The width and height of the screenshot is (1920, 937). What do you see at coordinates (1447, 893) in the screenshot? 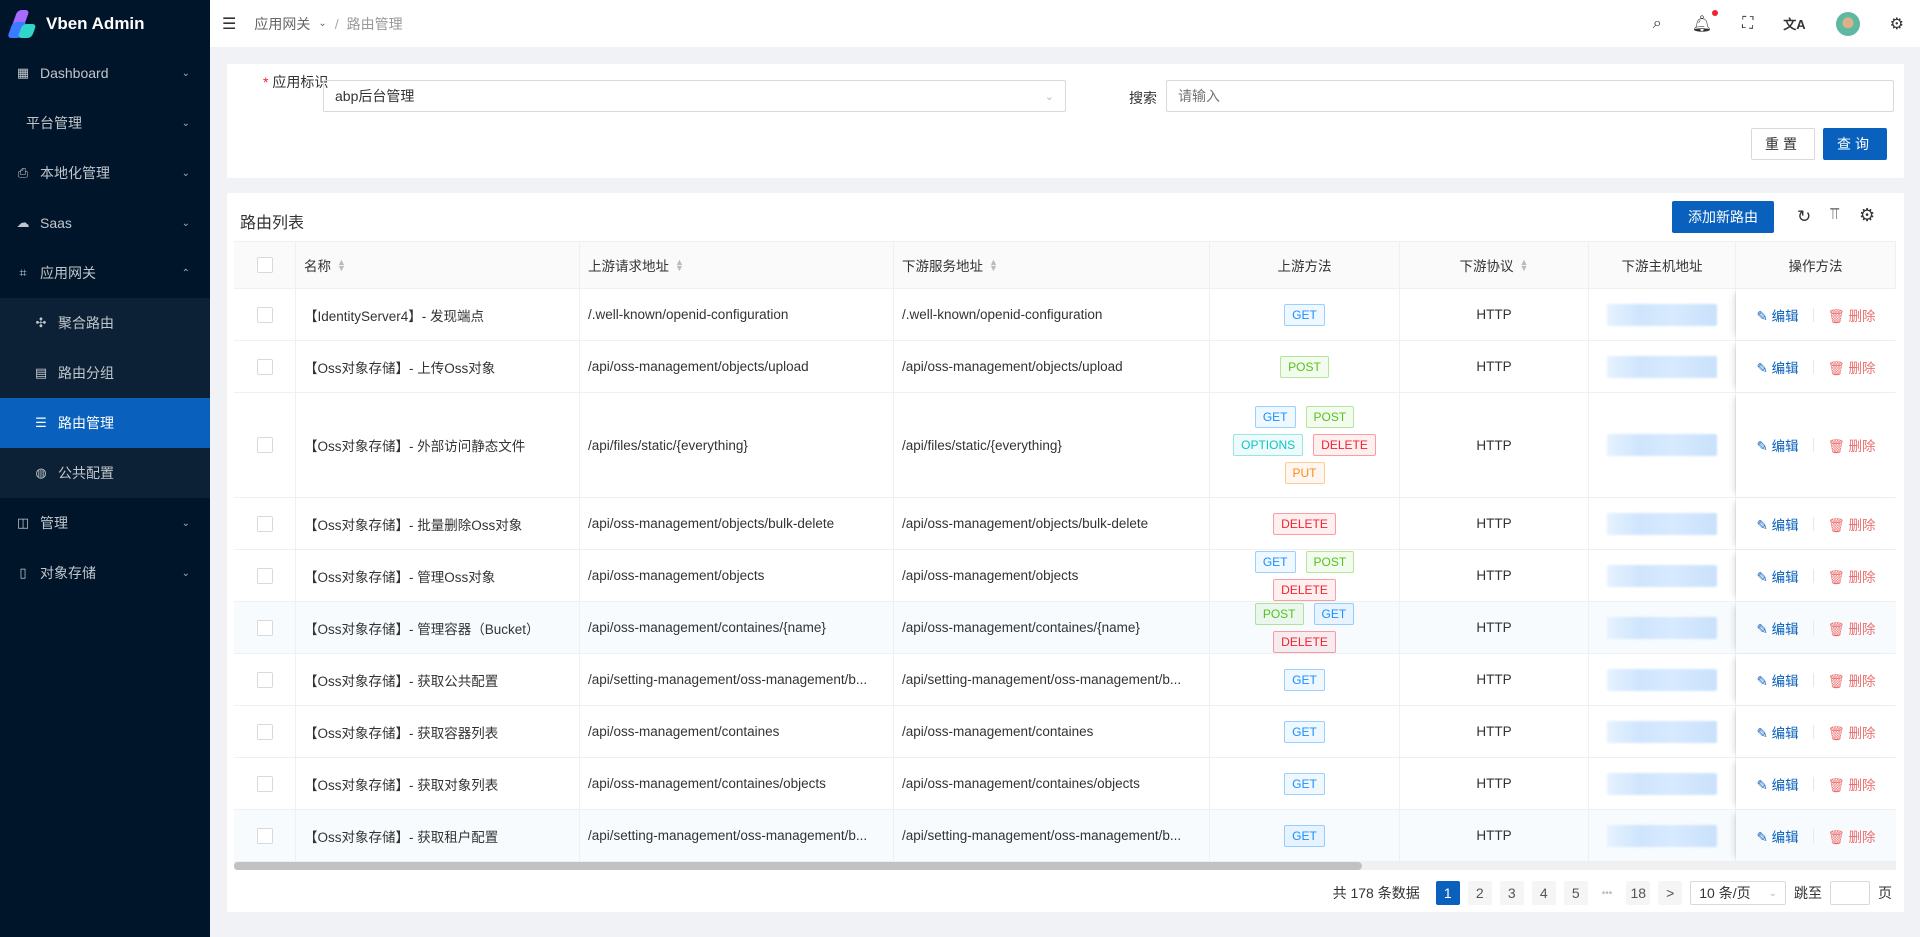
I see `page-1: 1` at bounding box center [1447, 893].